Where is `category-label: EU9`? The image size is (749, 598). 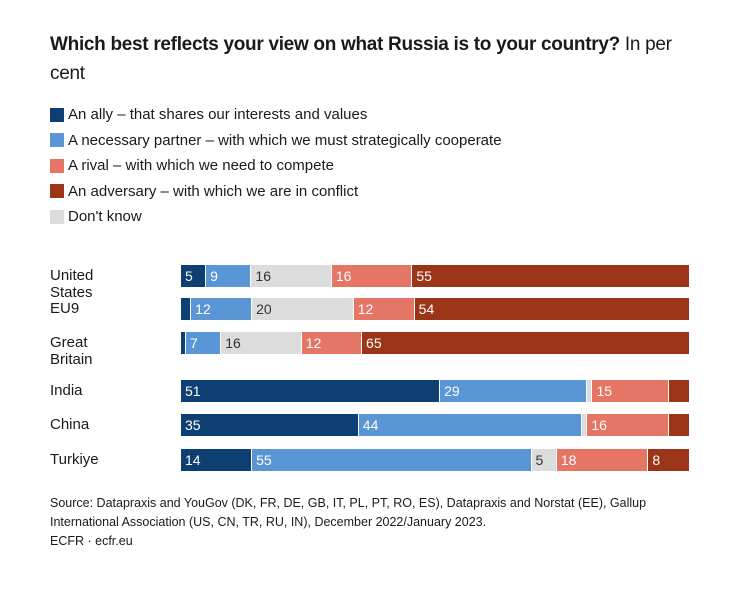
category-label: EU9 is located at coordinates (65, 308).